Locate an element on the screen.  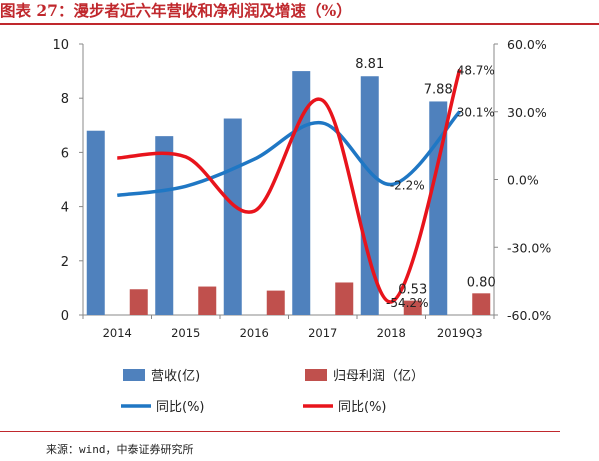
chart-data-labels: 8.81 7.88 0.53 0.80 -2.2% 30.1% -54.2% 48.7% is located at coordinates (425, 183).